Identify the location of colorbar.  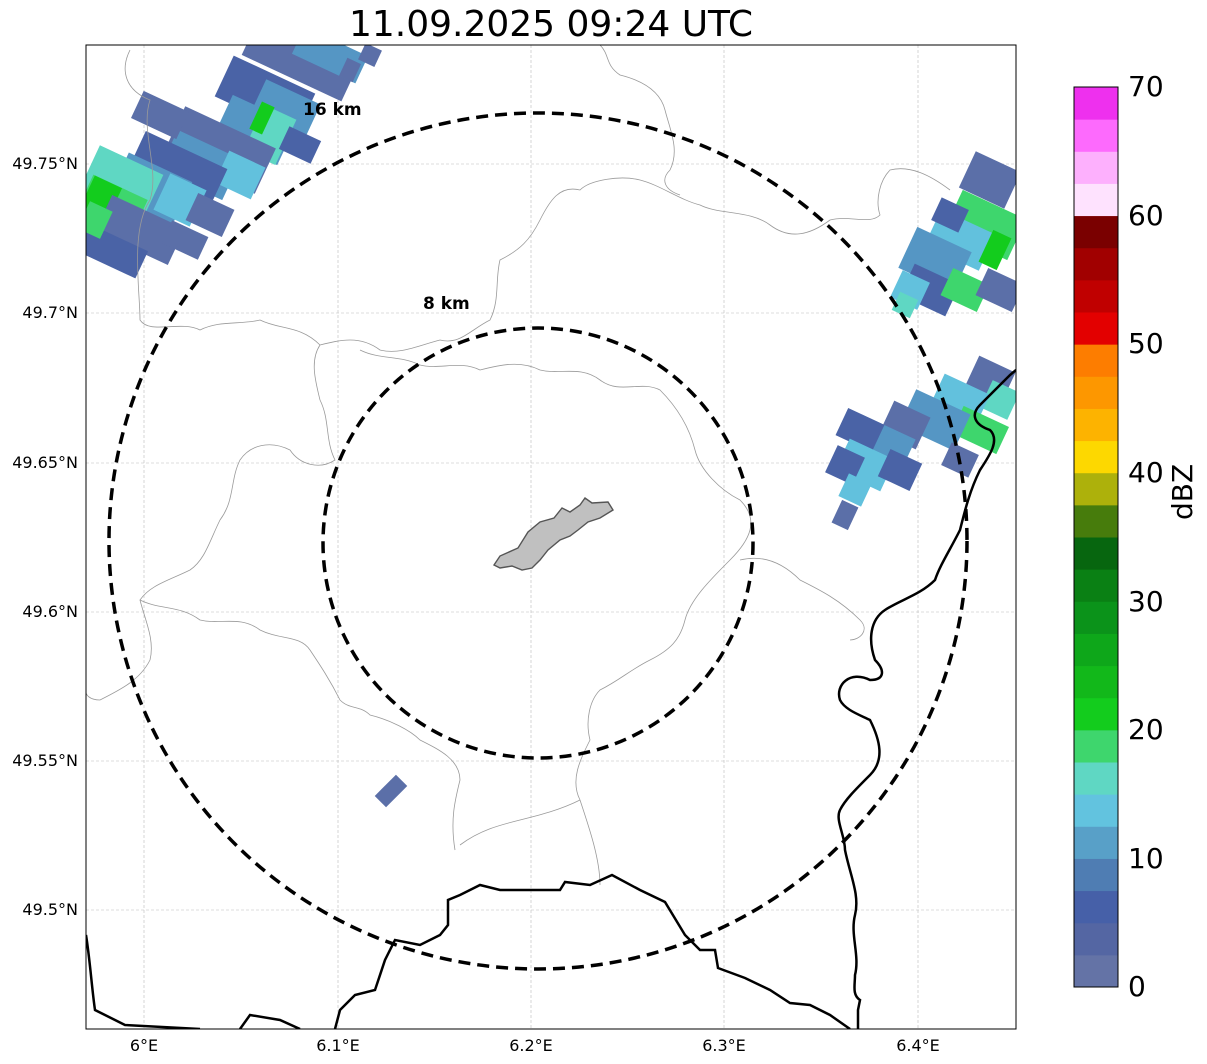
(1096, 537).